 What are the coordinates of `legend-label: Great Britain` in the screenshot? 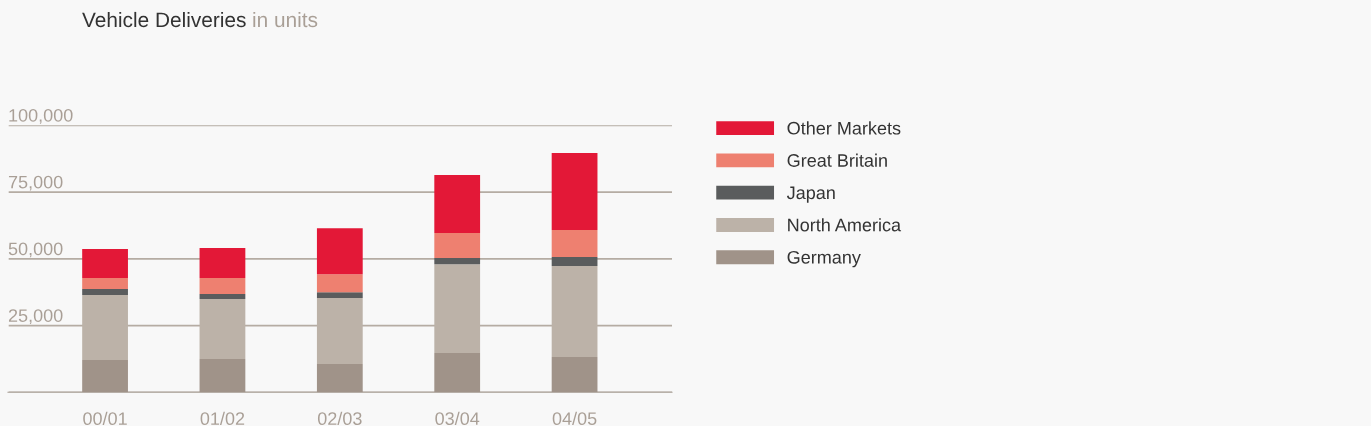 It's located at (837, 160).